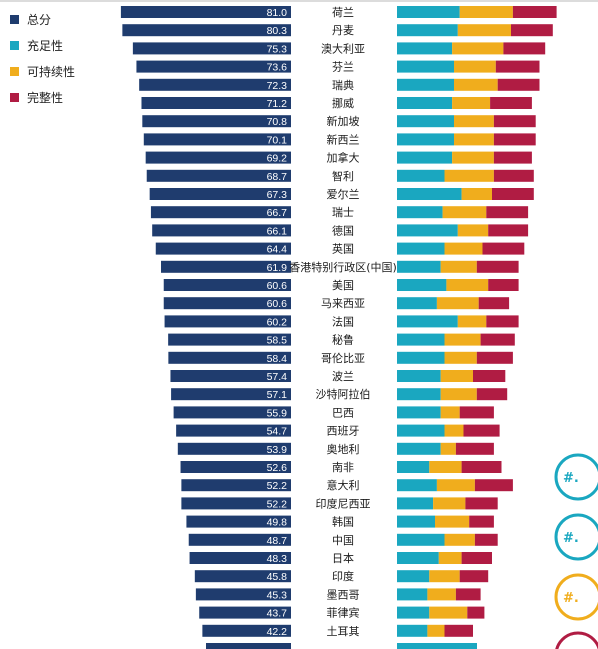  I want to click on country-label: 韩国, so click(343, 522).